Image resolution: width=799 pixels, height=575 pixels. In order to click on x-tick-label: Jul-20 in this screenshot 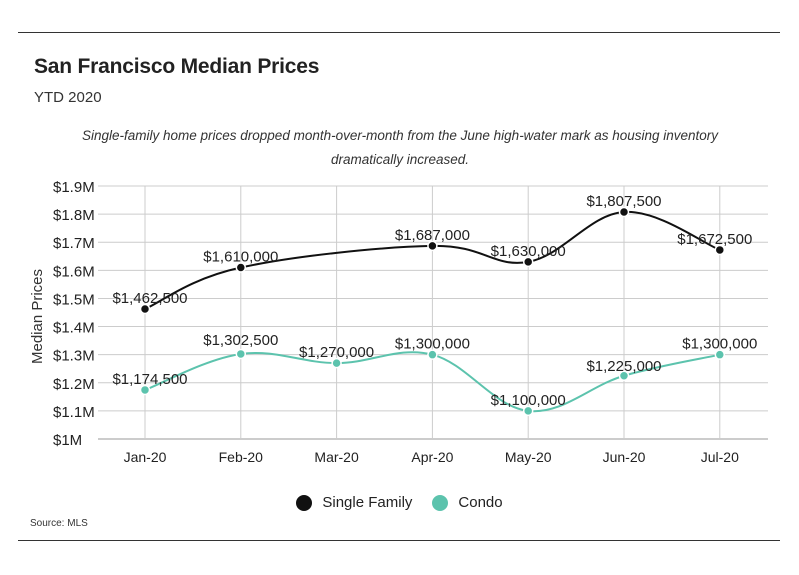, I will do `click(720, 457)`.